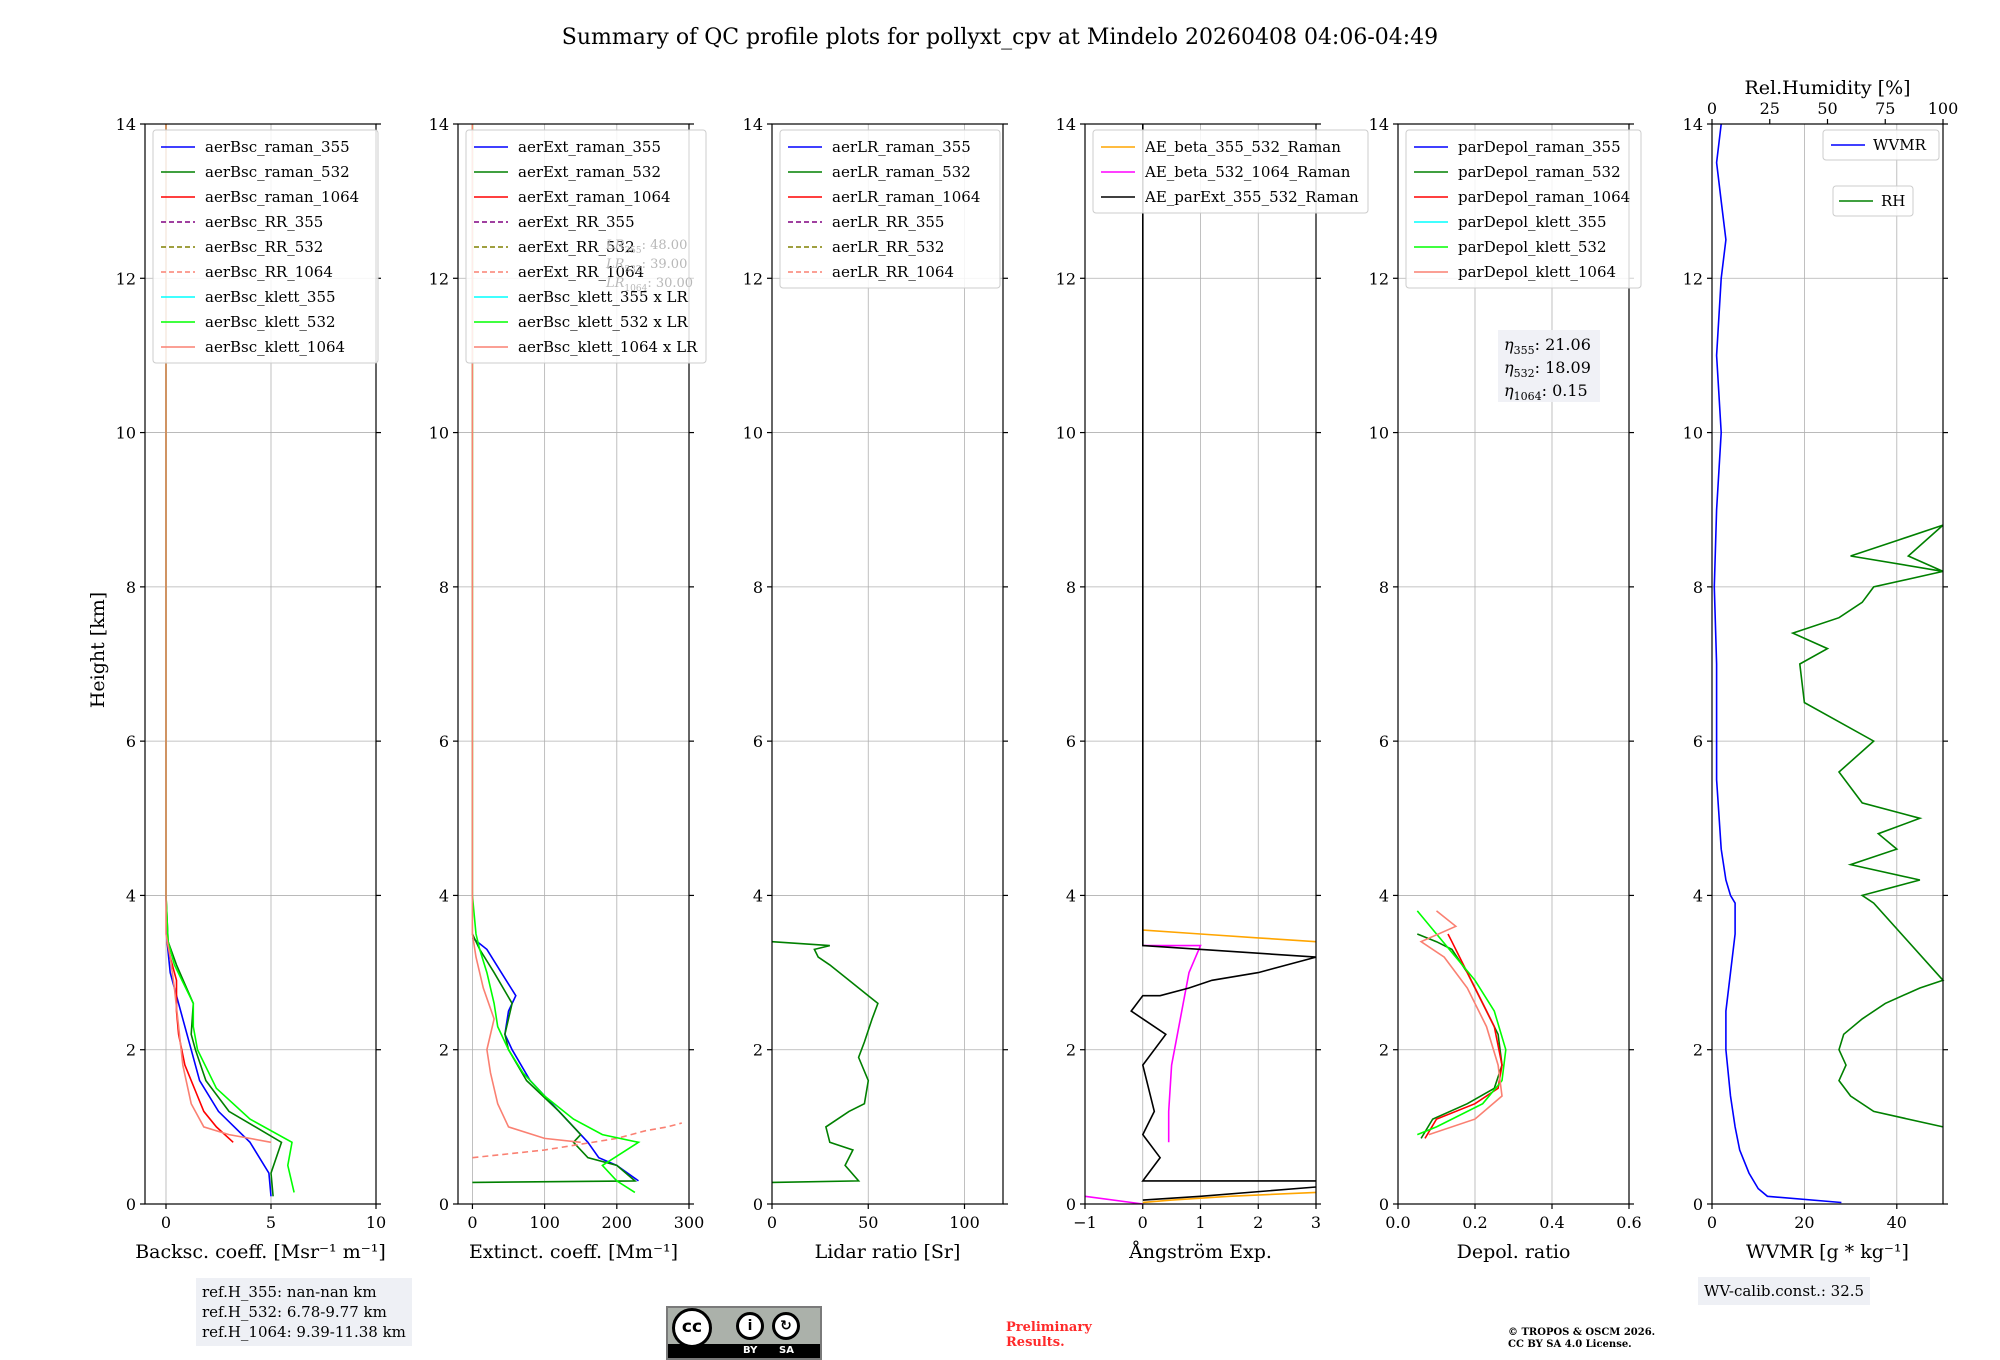  What do you see at coordinates (649, 285) in the screenshot?
I see `lr-label: LR1064: 30.00` at bounding box center [649, 285].